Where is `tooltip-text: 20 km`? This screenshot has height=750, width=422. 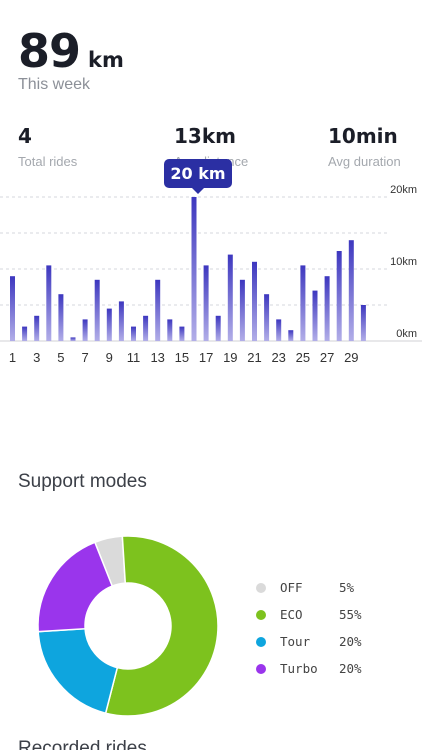 tooltip-text: 20 km is located at coordinates (198, 173).